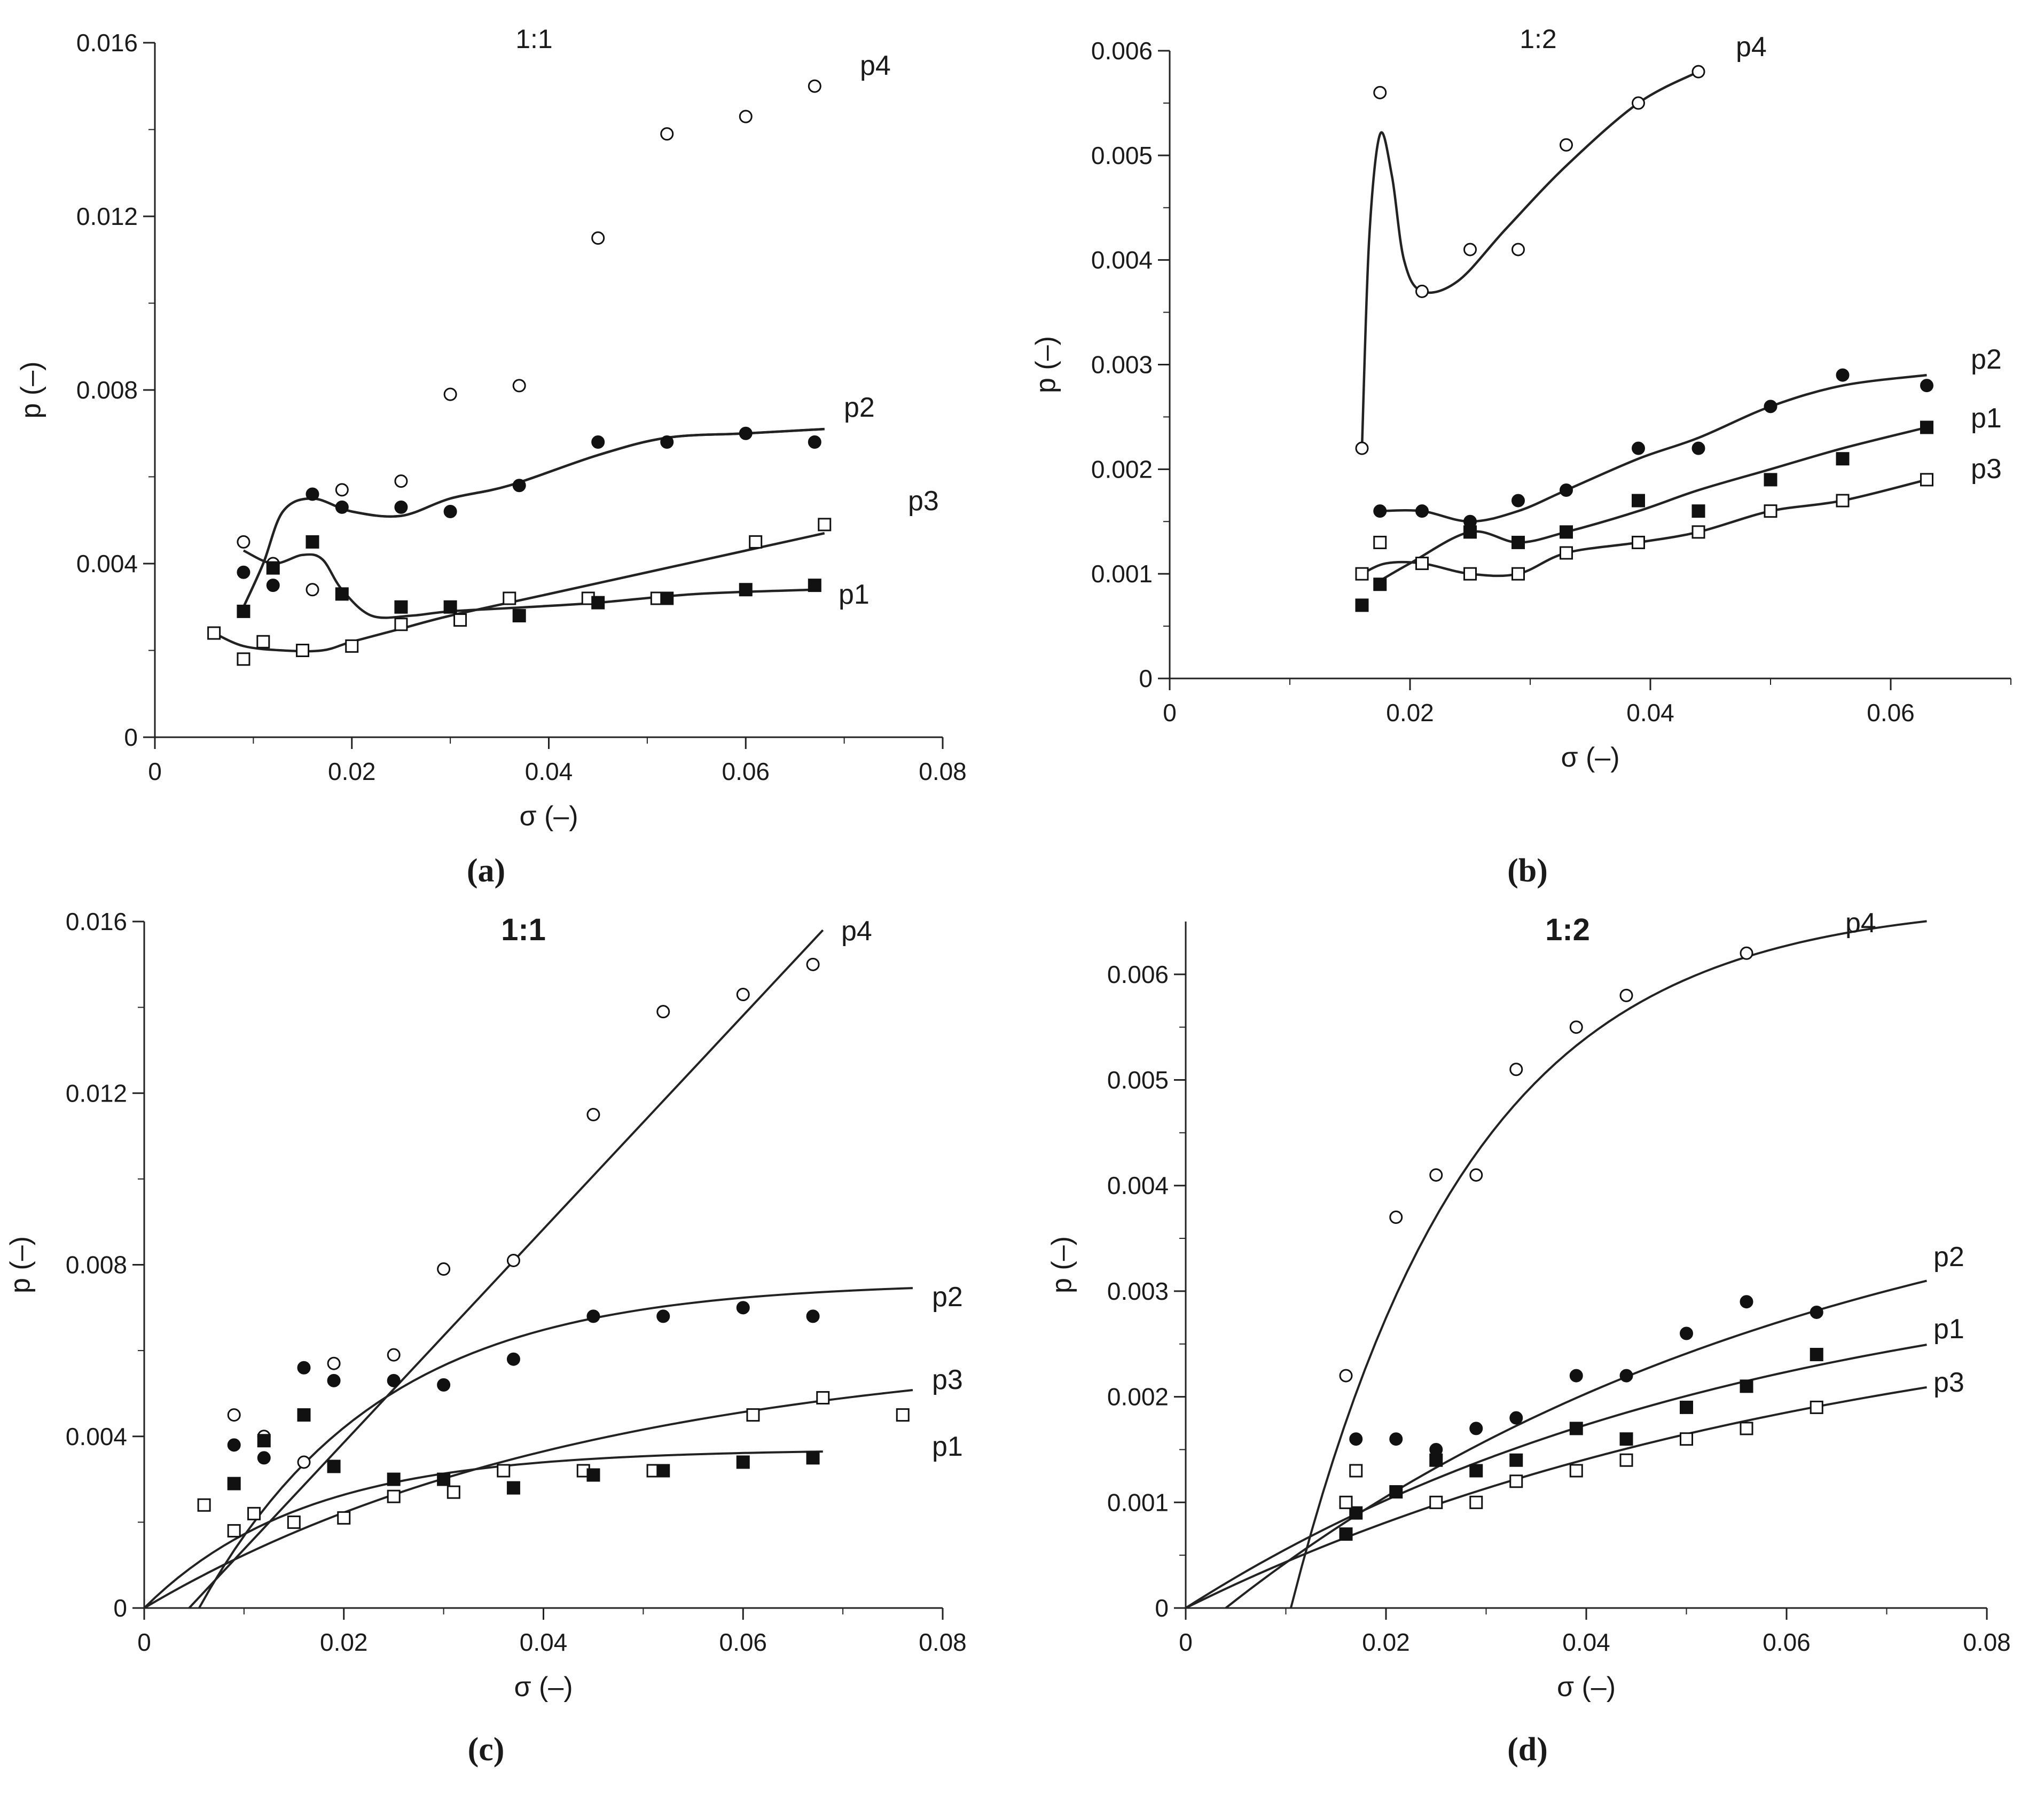 The height and width of the screenshot is (1803, 2044). I want to click on fit-curve-p4, so click(1530, 260).